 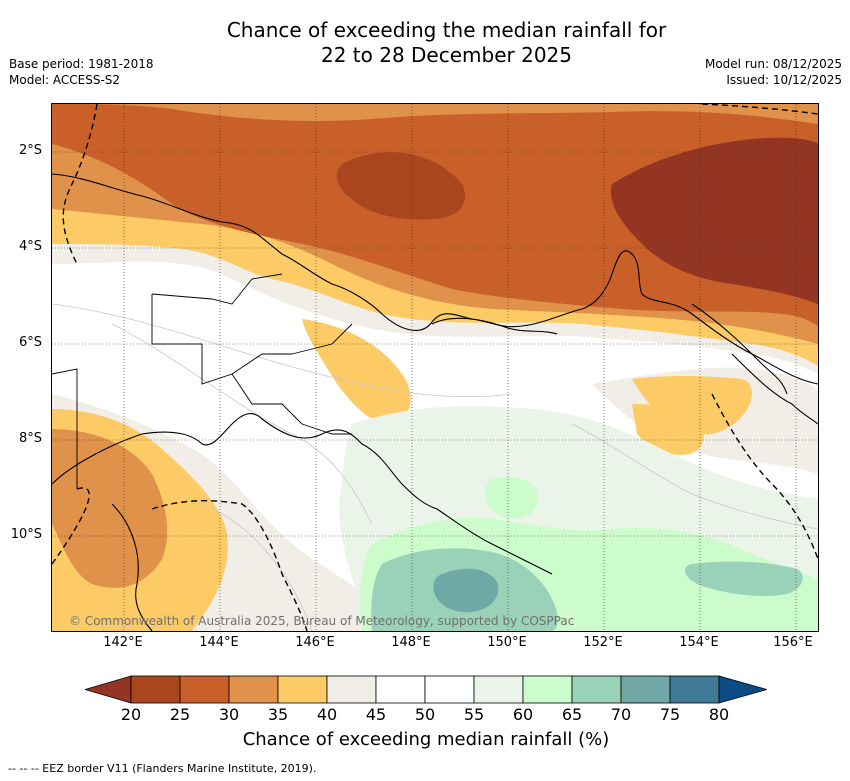 I want to click on colorbar-tick-label: 50, so click(x=425, y=714).